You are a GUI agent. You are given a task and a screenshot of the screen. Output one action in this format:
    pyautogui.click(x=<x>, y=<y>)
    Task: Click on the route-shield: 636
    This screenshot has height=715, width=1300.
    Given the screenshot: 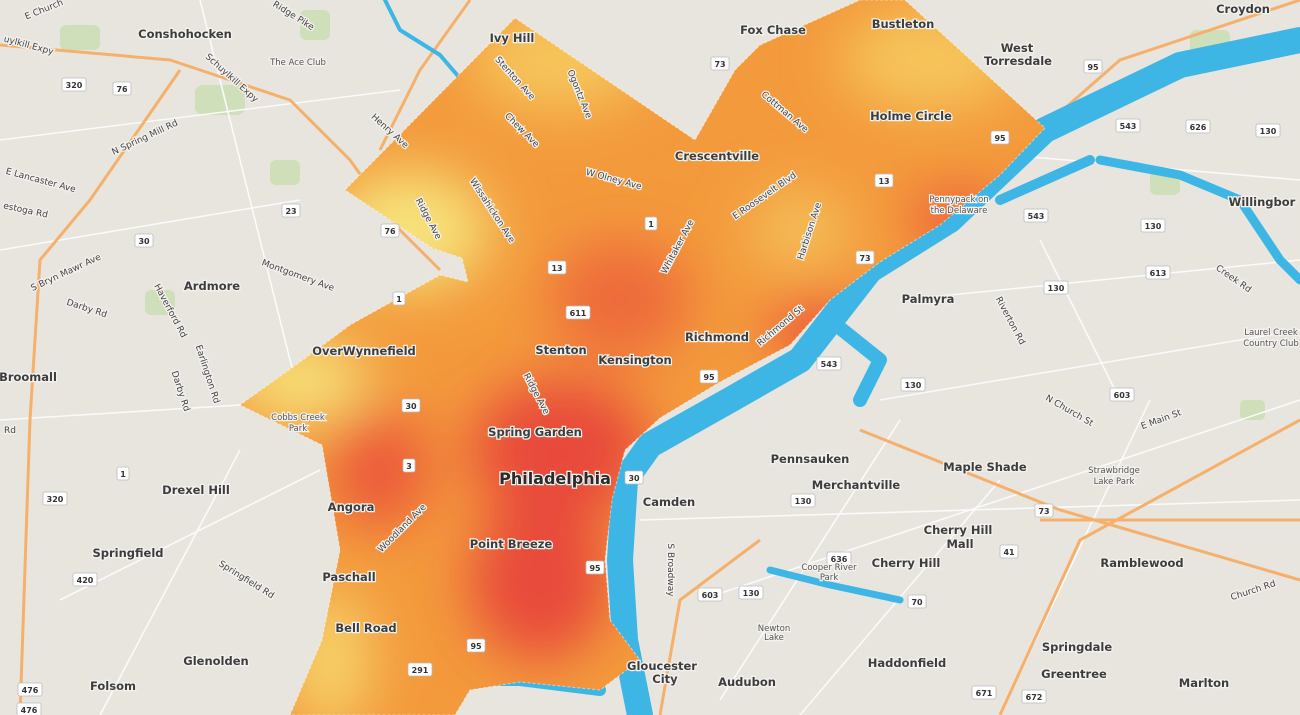 What is the action you would take?
    pyautogui.click(x=839, y=558)
    